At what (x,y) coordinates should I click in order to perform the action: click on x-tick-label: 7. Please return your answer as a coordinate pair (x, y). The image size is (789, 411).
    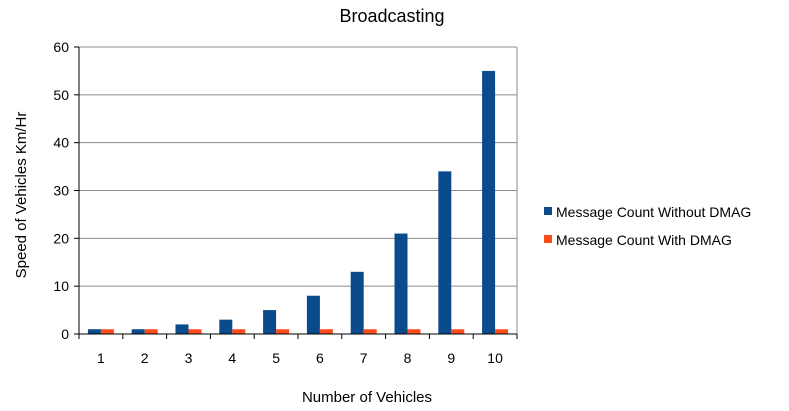
    Looking at the image, I should click on (364, 358).